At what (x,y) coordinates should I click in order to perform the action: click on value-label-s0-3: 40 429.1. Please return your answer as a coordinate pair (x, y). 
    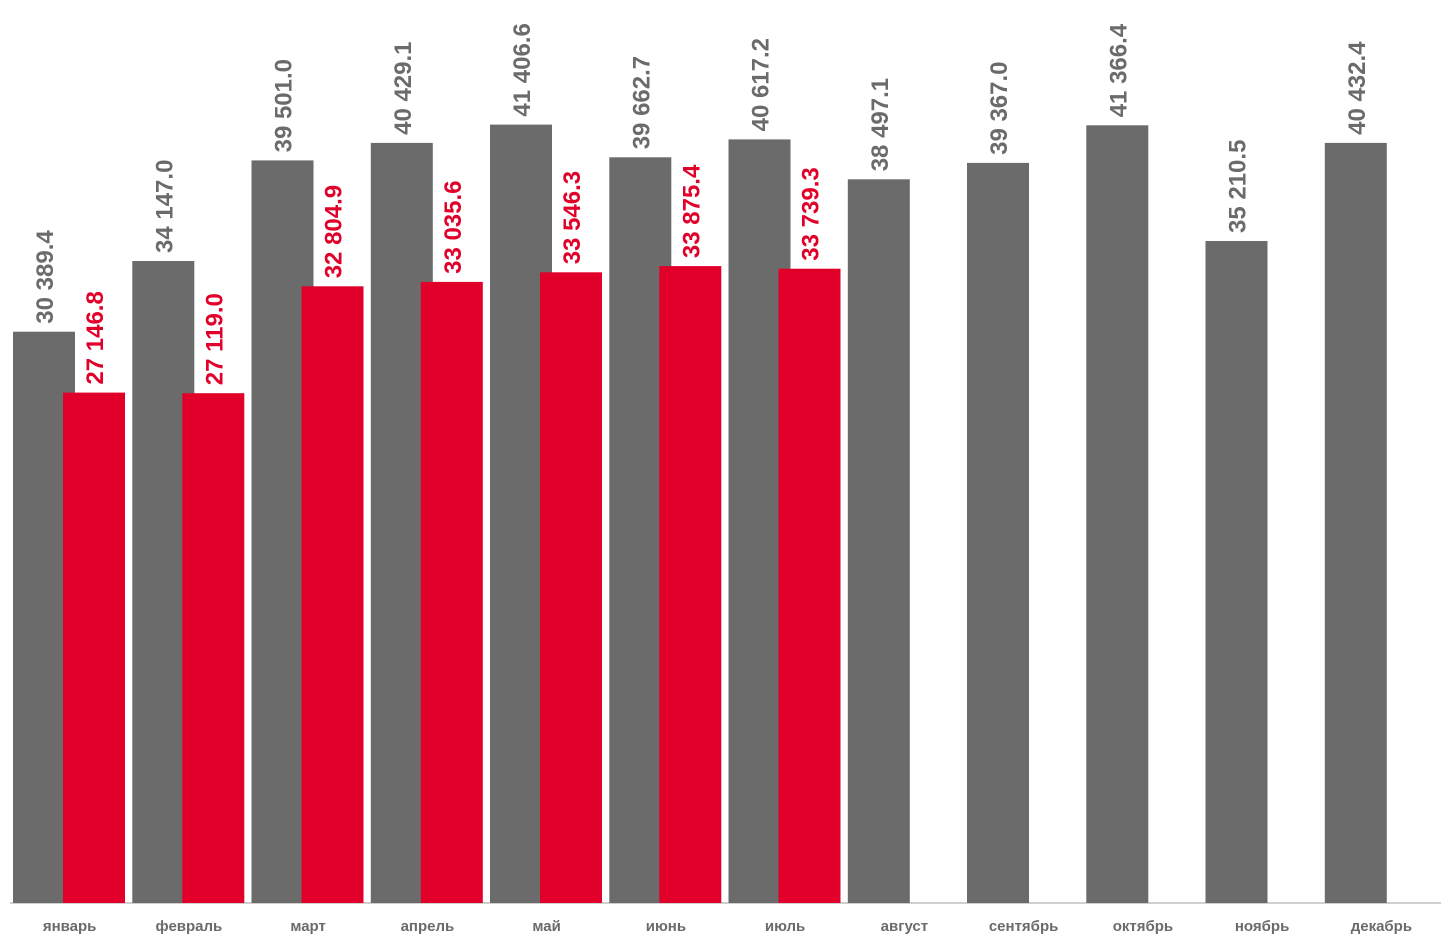
    Looking at the image, I should click on (403, 87).